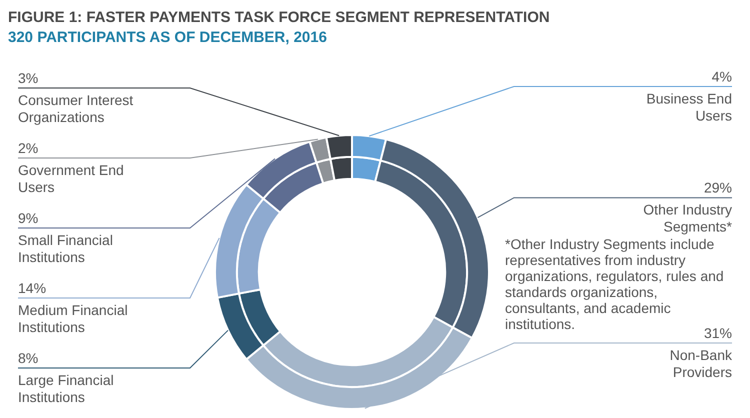 Image resolution: width=750 pixels, height=418 pixels. Describe the element at coordinates (71, 178) in the screenshot. I see `slice-label: Government End Users` at that location.